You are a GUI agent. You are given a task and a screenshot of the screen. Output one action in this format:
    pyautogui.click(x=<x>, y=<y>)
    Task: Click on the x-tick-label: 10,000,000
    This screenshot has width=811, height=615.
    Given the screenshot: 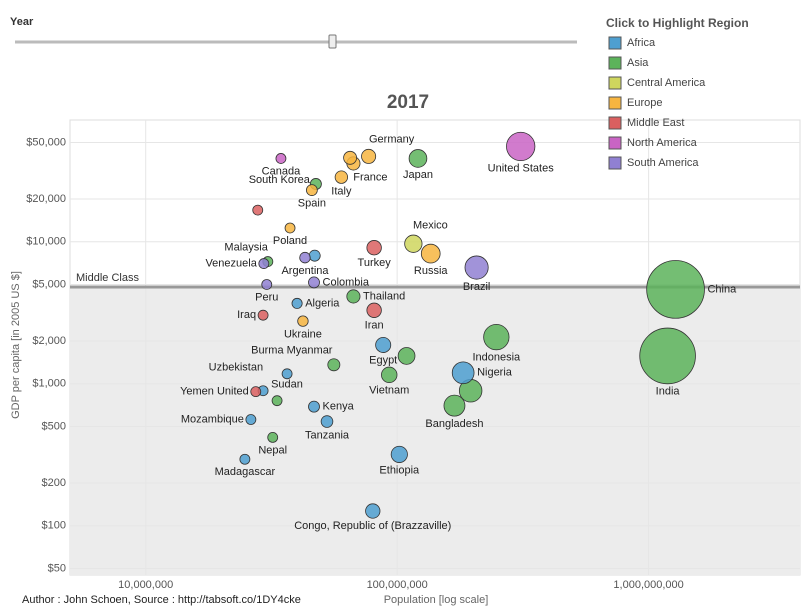 What is the action you would take?
    pyautogui.click(x=145, y=585)
    